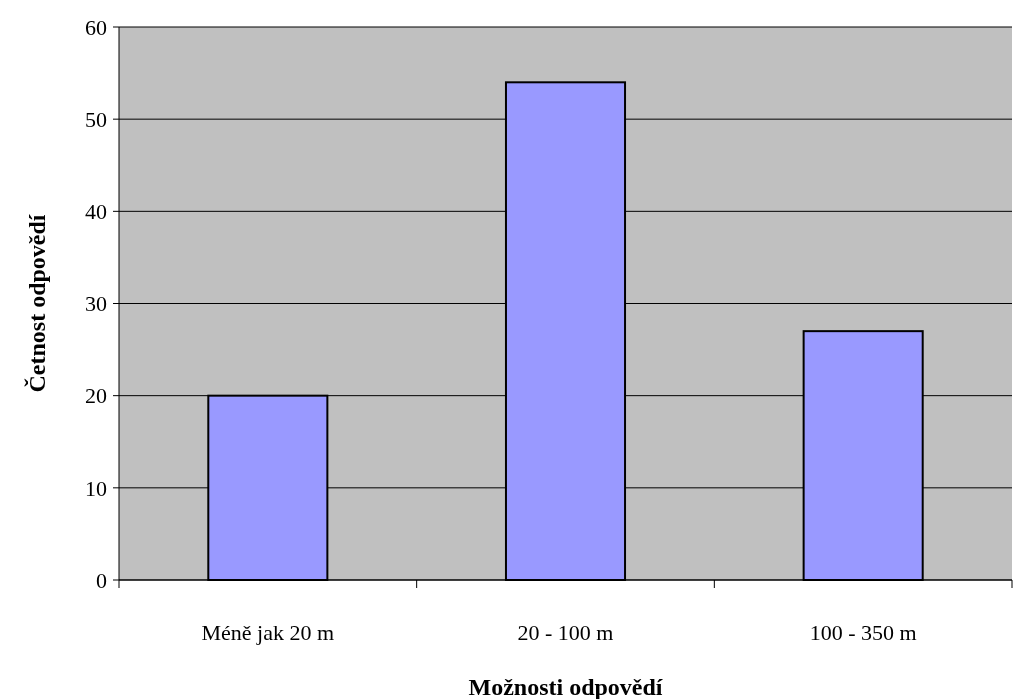  Describe the element at coordinates (96, 488) in the screenshot. I see `y-tick-label: 10` at that location.